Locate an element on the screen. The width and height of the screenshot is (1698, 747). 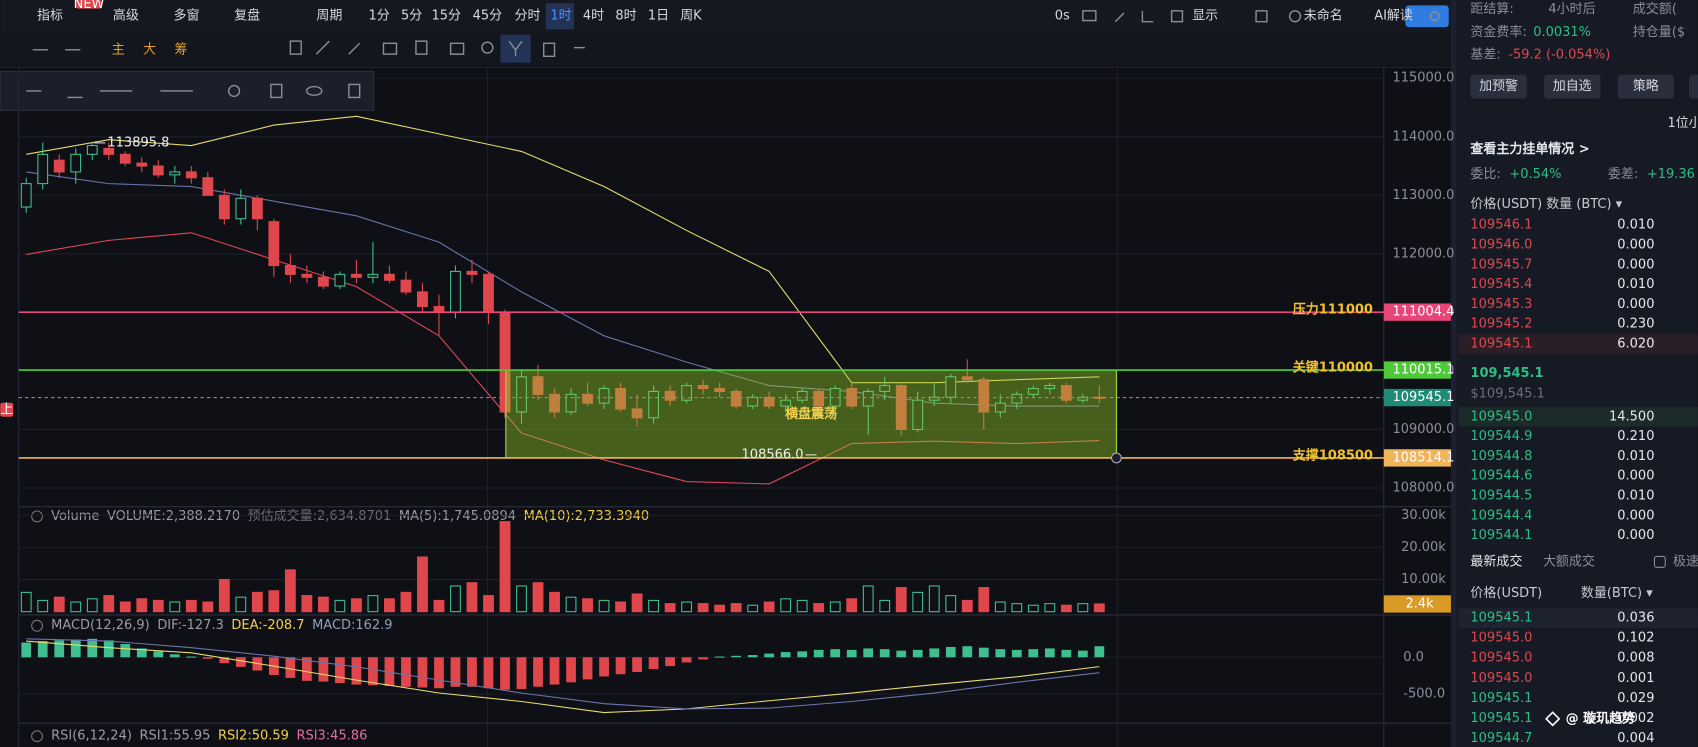
toolbar-item: 多窗 is located at coordinates (186, 16).